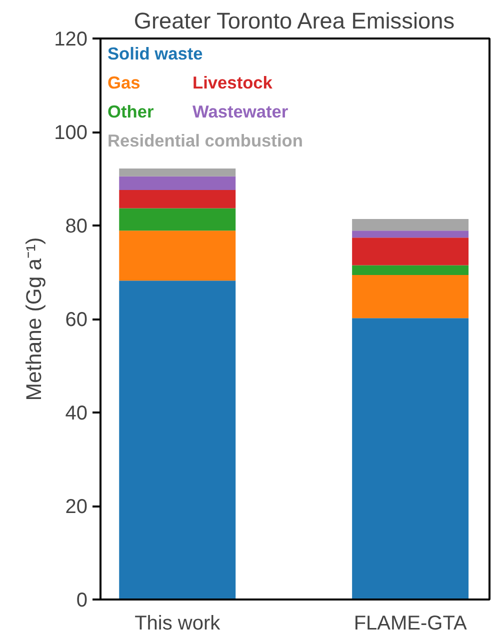 This screenshot has height=639, width=503. What do you see at coordinates (411, 623) in the screenshot?
I see `x-tick-label: FLAME-GTA` at bounding box center [411, 623].